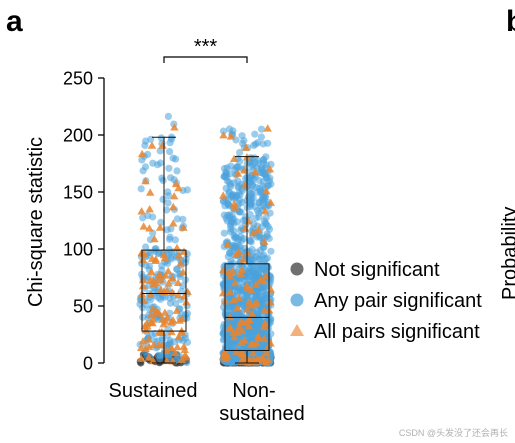  What do you see at coordinates (297, 300) in the screenshot?
I see `legend-marker-circle` at bounding box center [297, 300].